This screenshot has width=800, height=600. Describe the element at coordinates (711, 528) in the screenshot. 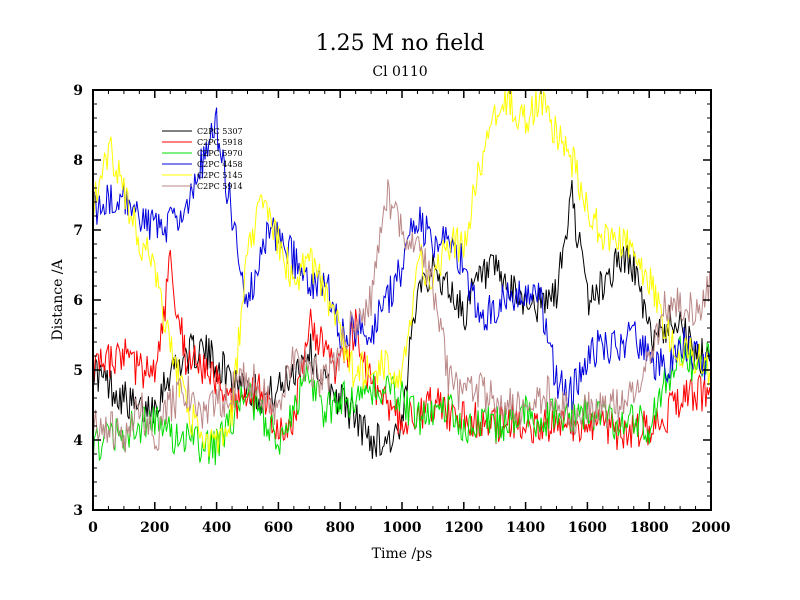

I see `x-tick-label: 2000` at that location.